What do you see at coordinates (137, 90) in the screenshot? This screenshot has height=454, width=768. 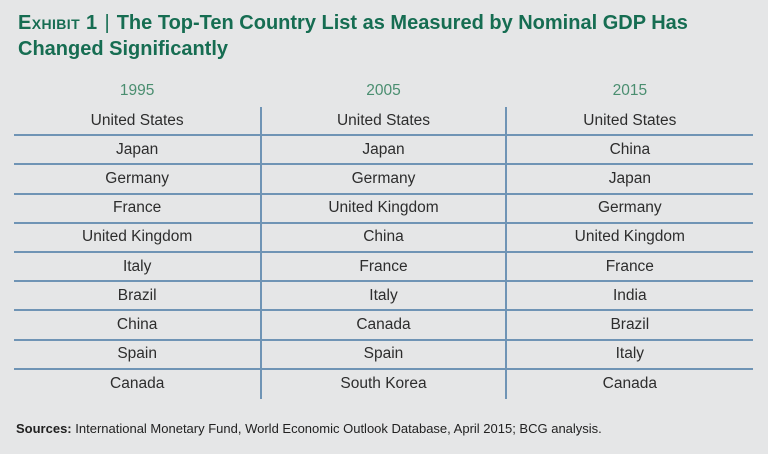 I see `year-header-1995: 1995` at bounding box center [137, 90].